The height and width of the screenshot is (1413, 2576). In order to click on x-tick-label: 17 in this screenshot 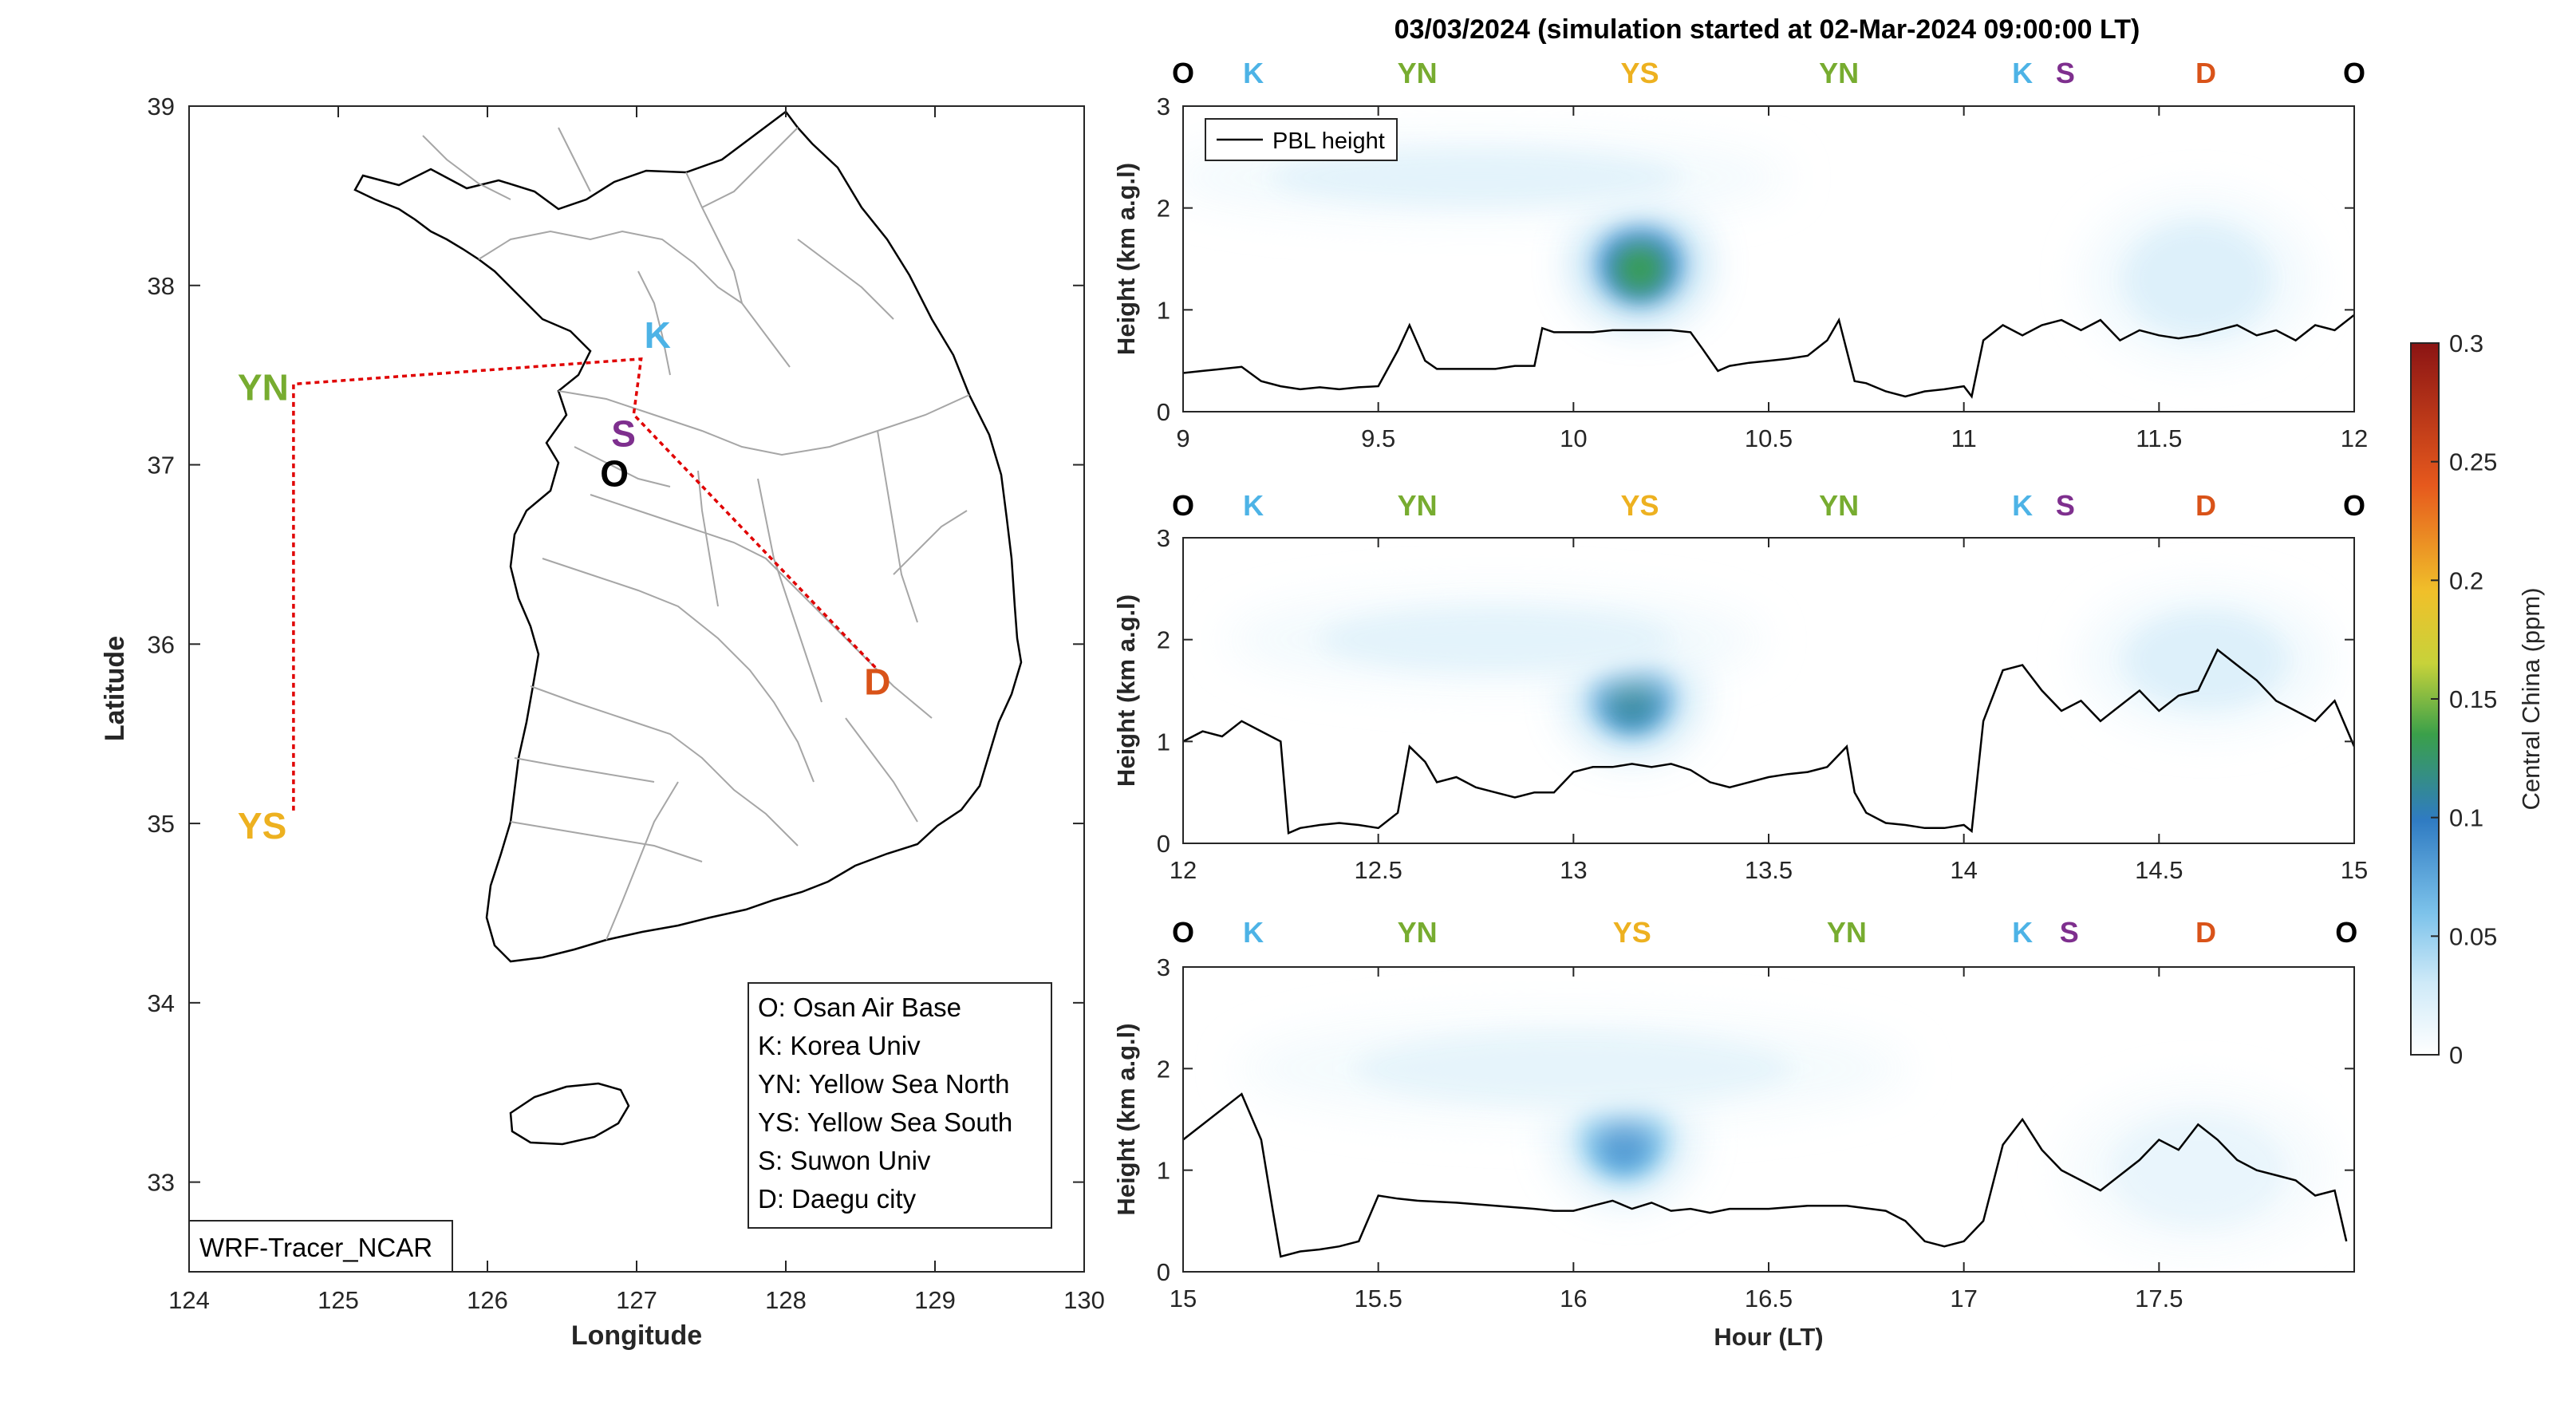, I will do `click(1963, 1298)`.